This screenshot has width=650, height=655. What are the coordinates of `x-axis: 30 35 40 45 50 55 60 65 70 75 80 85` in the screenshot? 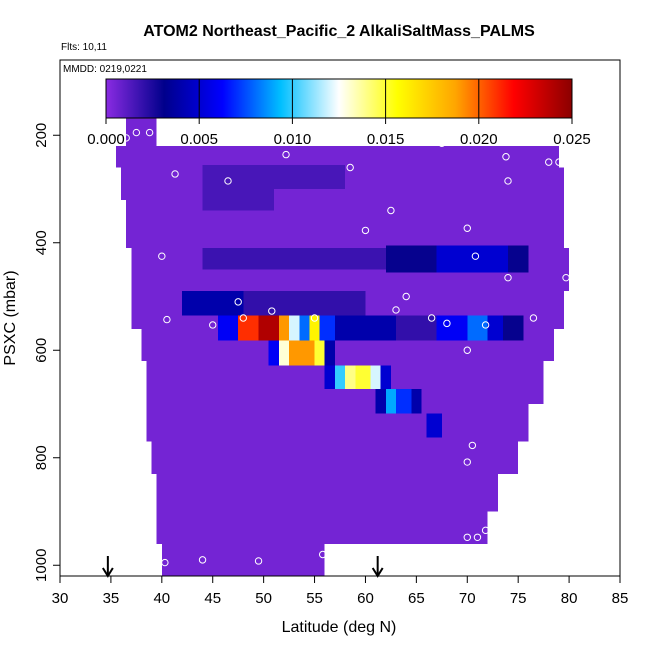 It's located at (340, 591).